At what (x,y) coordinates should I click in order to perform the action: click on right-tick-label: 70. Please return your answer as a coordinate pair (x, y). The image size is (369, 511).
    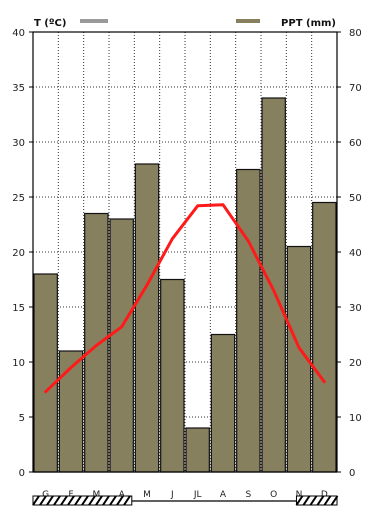
    Looking at the image, I should click on (355, 88).